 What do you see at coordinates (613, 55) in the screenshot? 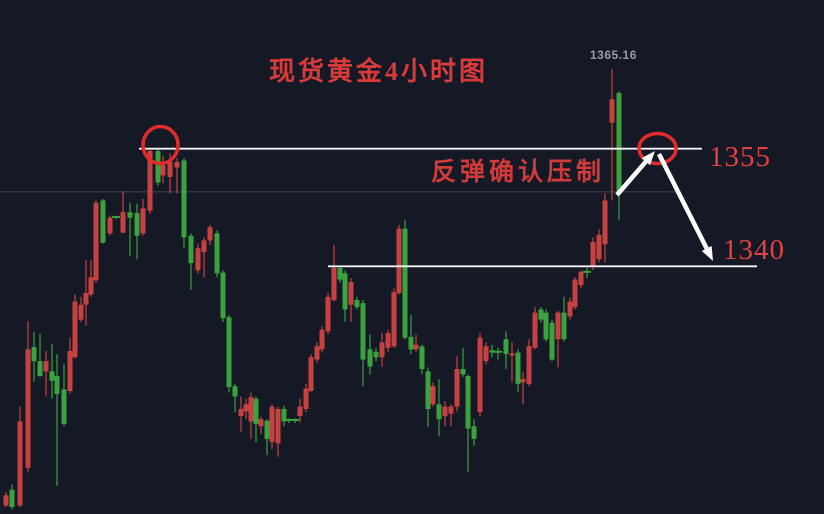
I see `high-price-label: 1365.16` at bounding box center [613, 55].